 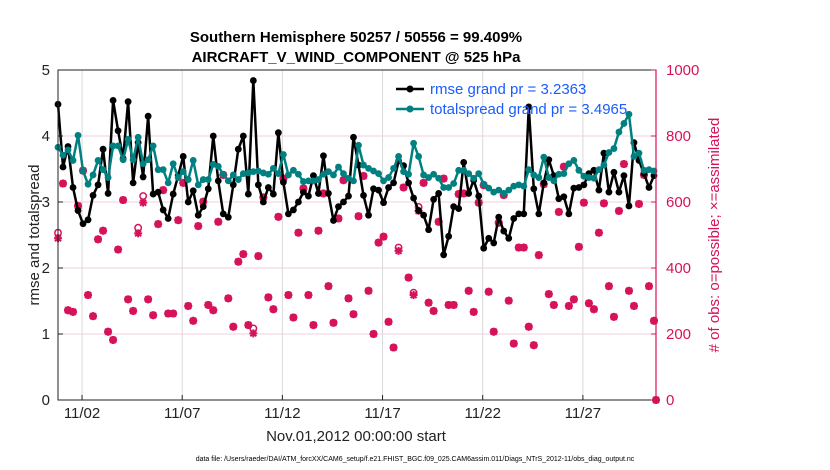 I want to click on y-axis-label: rmse and totalspread, so click(x=34, y=235).